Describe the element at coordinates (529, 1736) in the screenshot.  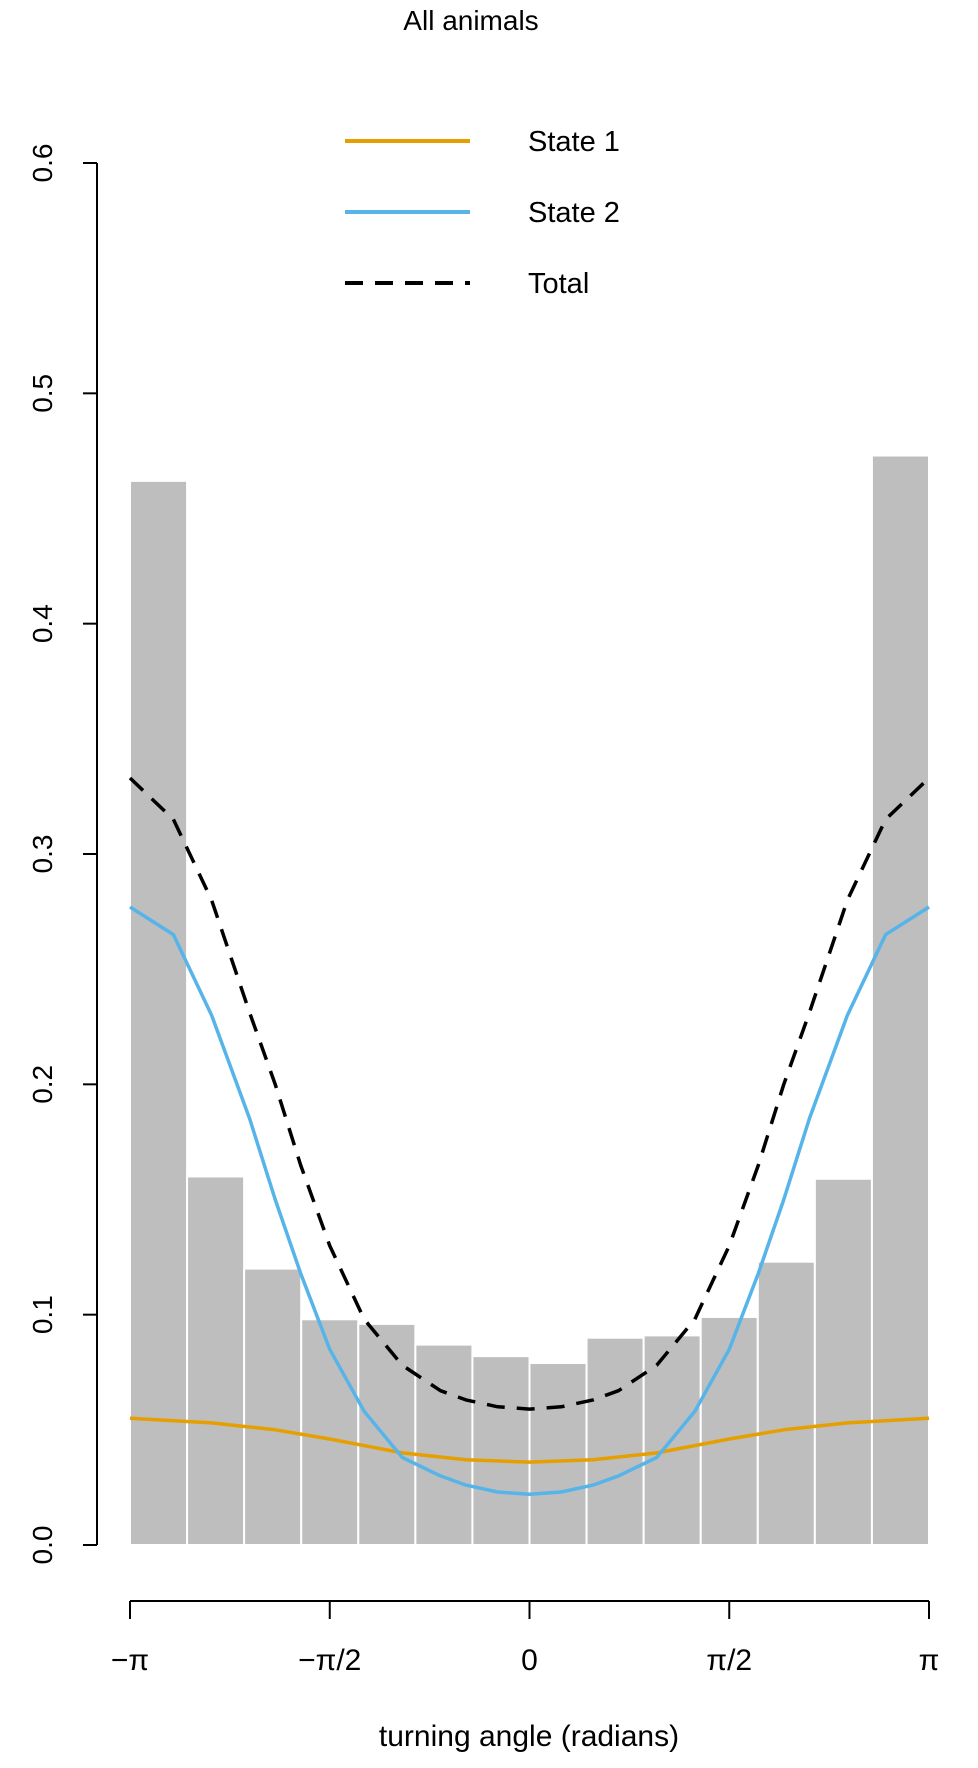
I see `x-axis-label: turning angle (radians)` at that location.